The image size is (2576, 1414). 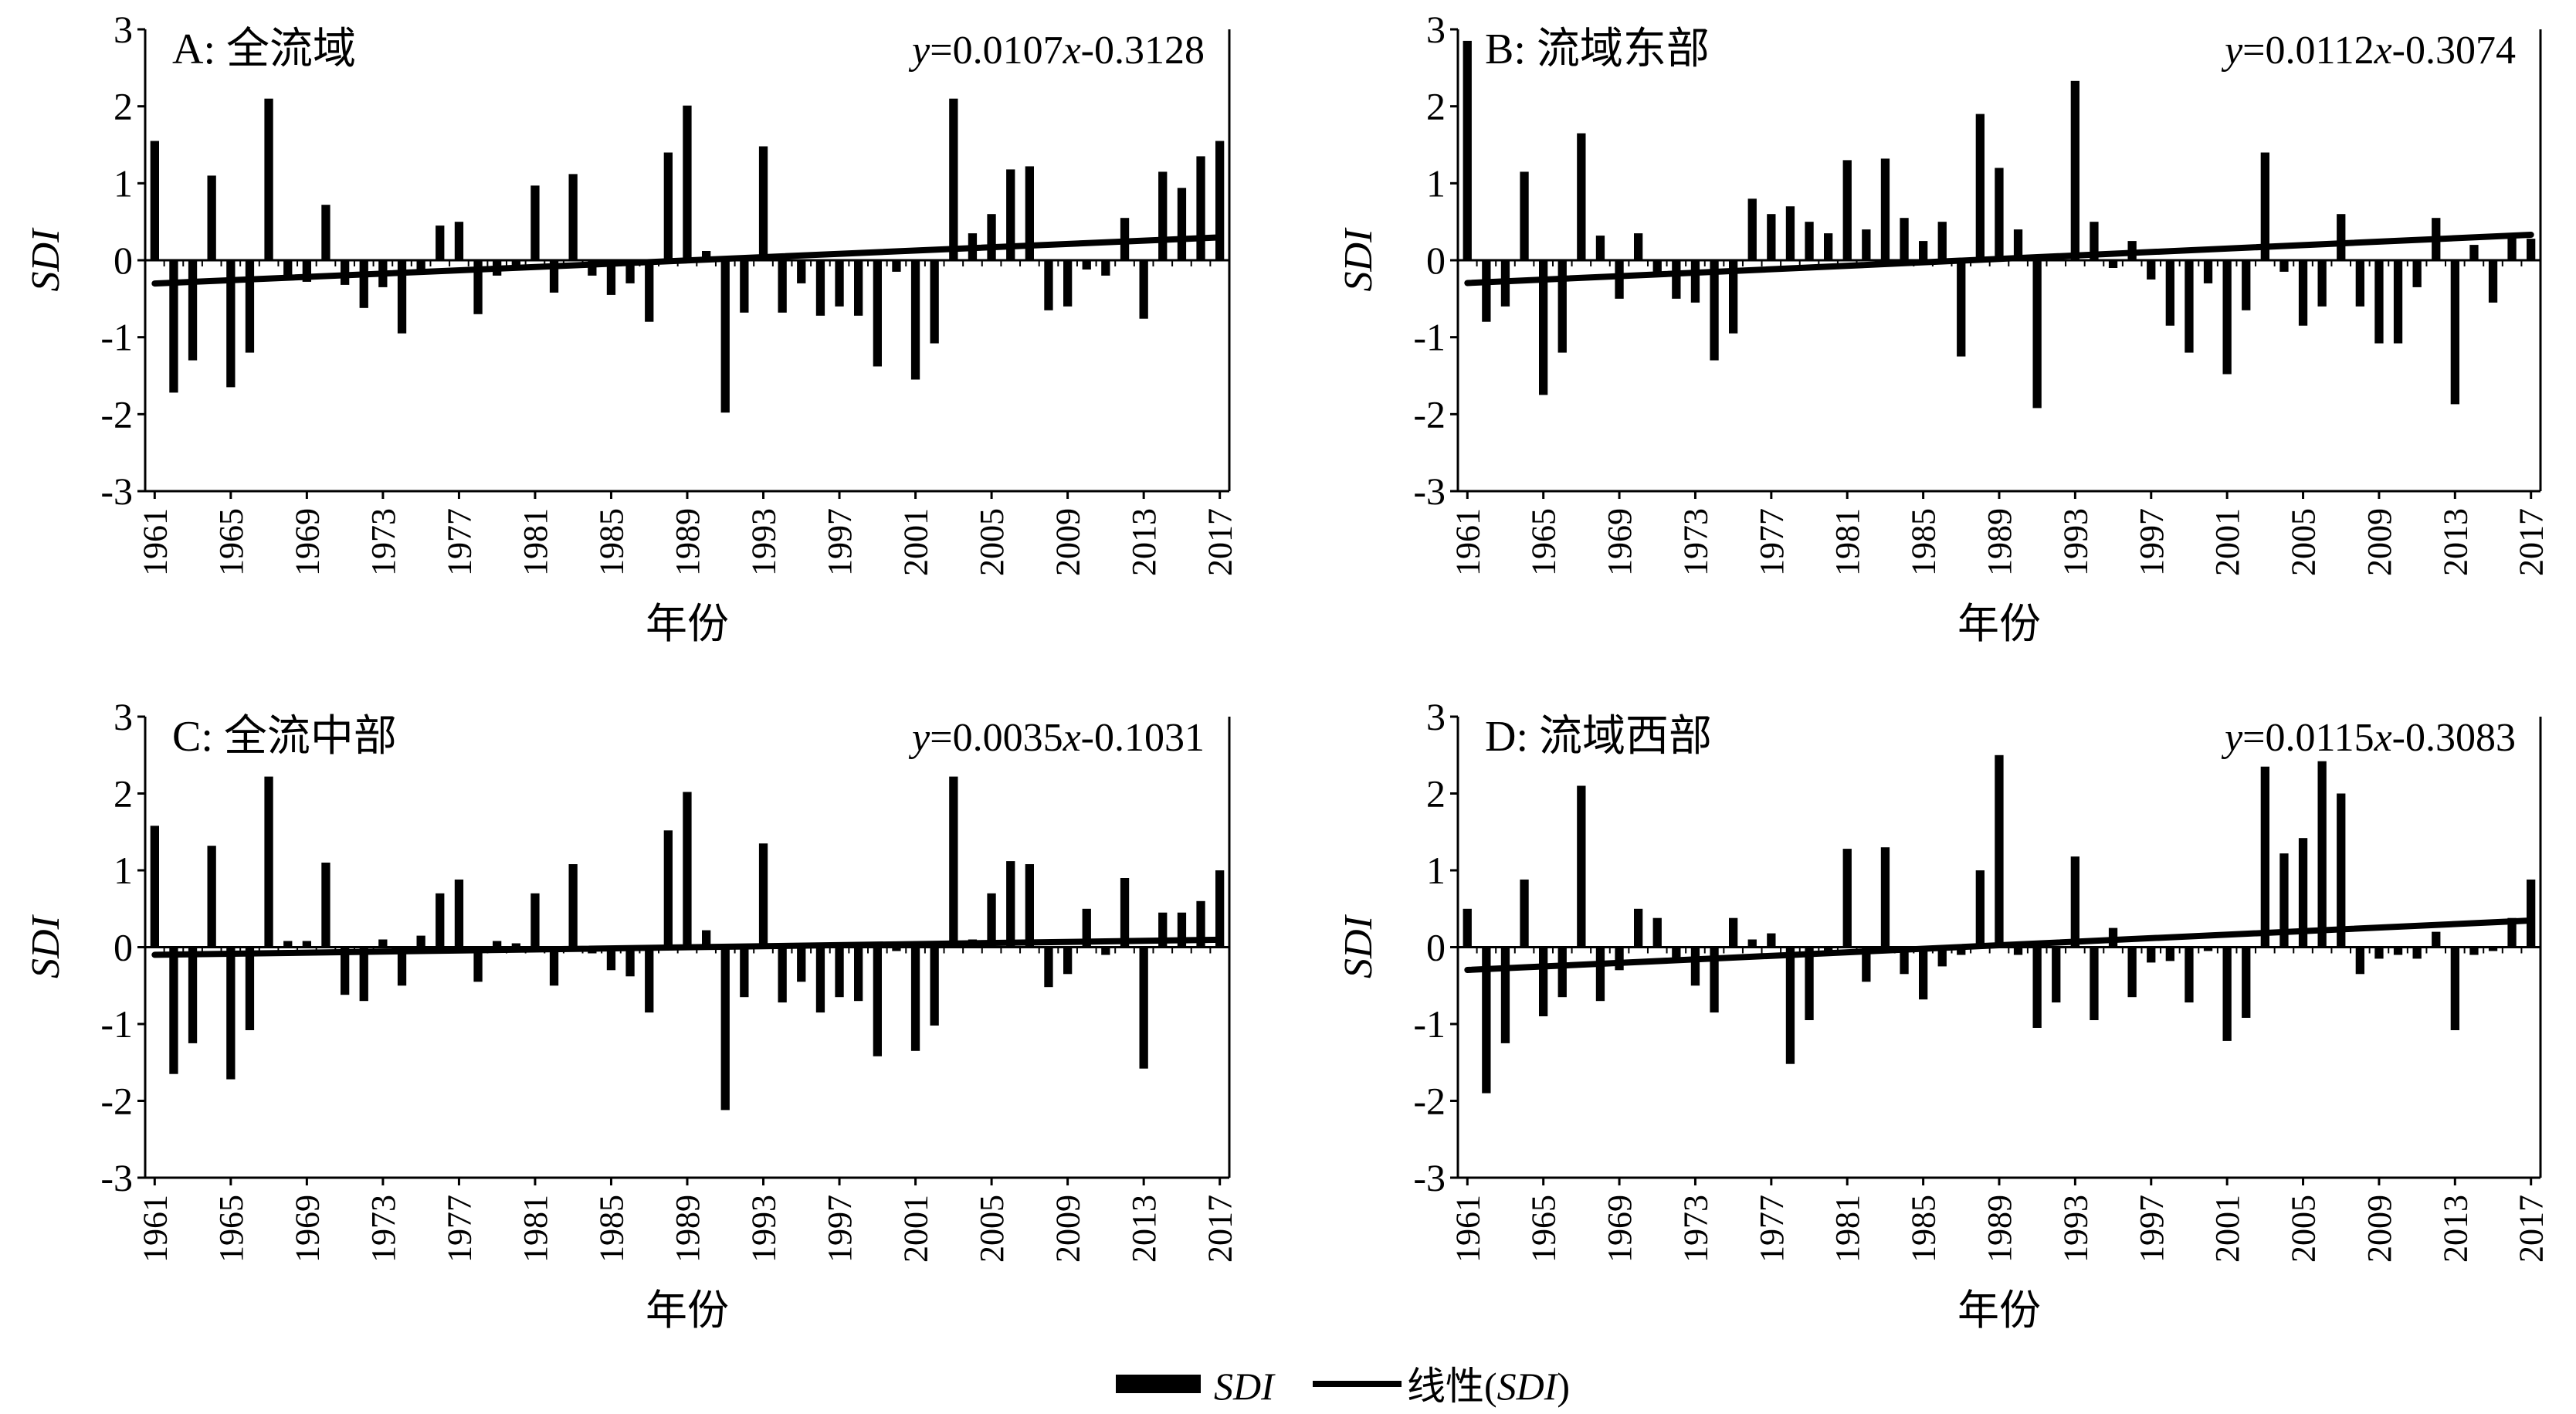 What do you see at coordinates (1343, 1386) in the screenshot?
I see `legend: SDI 线性(SDI)` at bounding box center [1343, 1386].